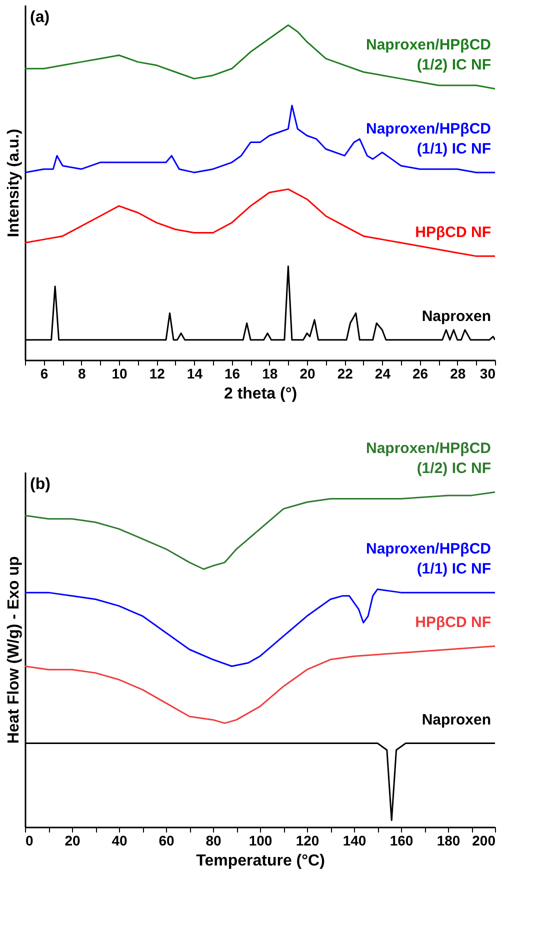 This screenshot has width=552, height=947. Describe the element at coordinates (484, 840) in the screenshot. I see `x-tick-label: 200` at that location.